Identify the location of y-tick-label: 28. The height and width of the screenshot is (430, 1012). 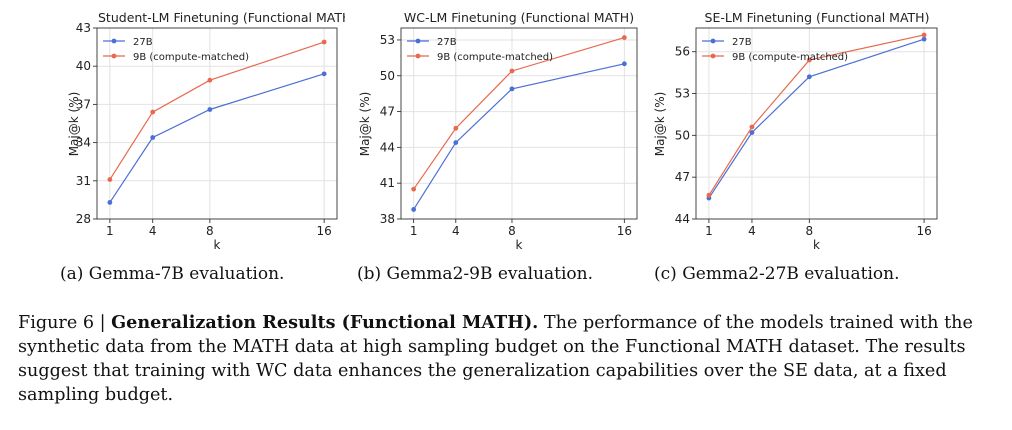
(83, 219).